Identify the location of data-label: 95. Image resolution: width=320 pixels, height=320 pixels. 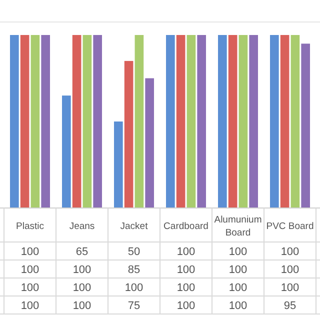
(290, 306).